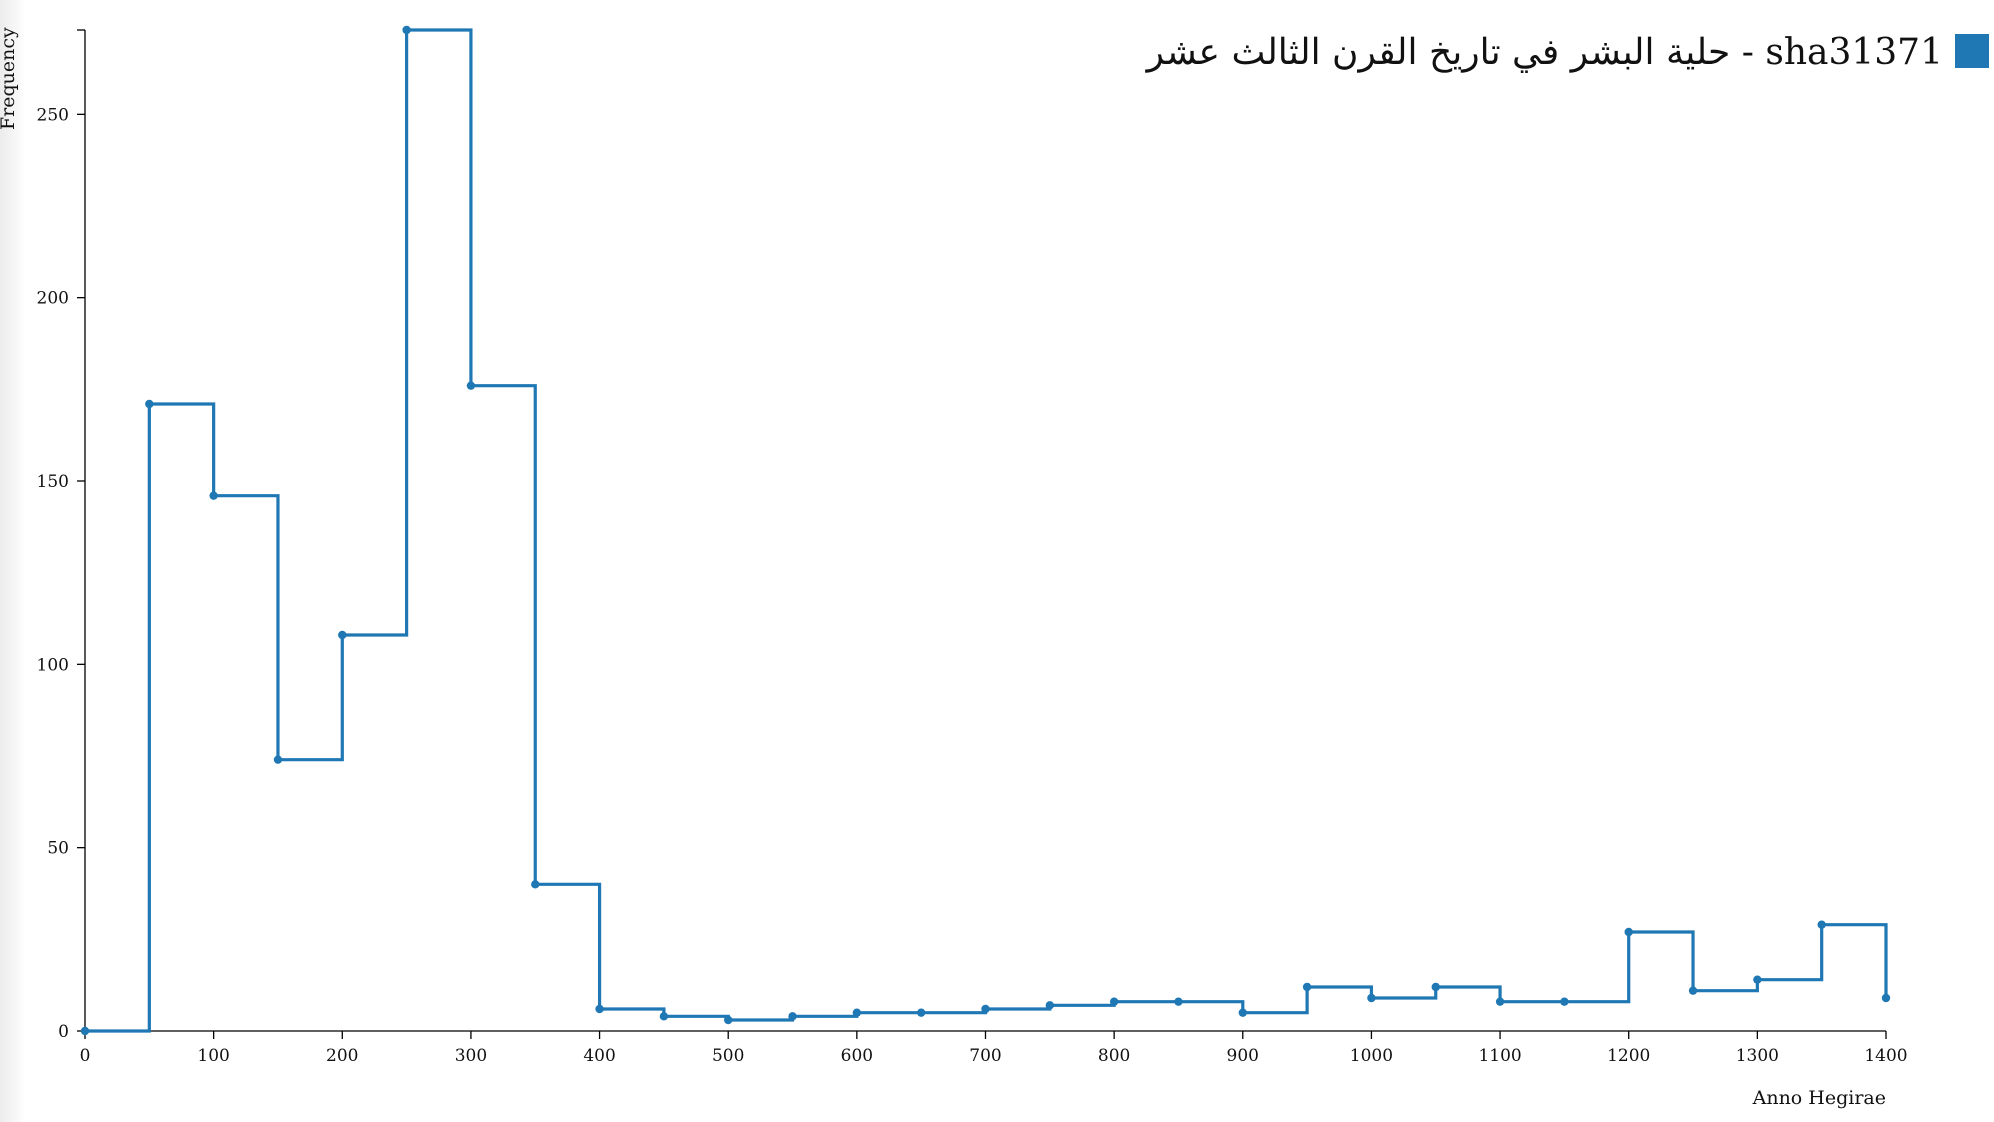  I want to click on y-tick-label: 250, so click(53, 115).